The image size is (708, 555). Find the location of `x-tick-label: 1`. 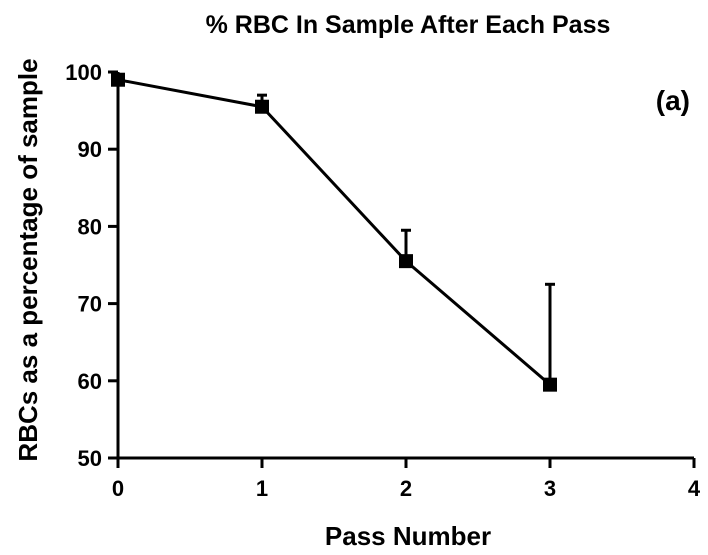

x-tick-label: 1 is located at coordinates (262, 488).